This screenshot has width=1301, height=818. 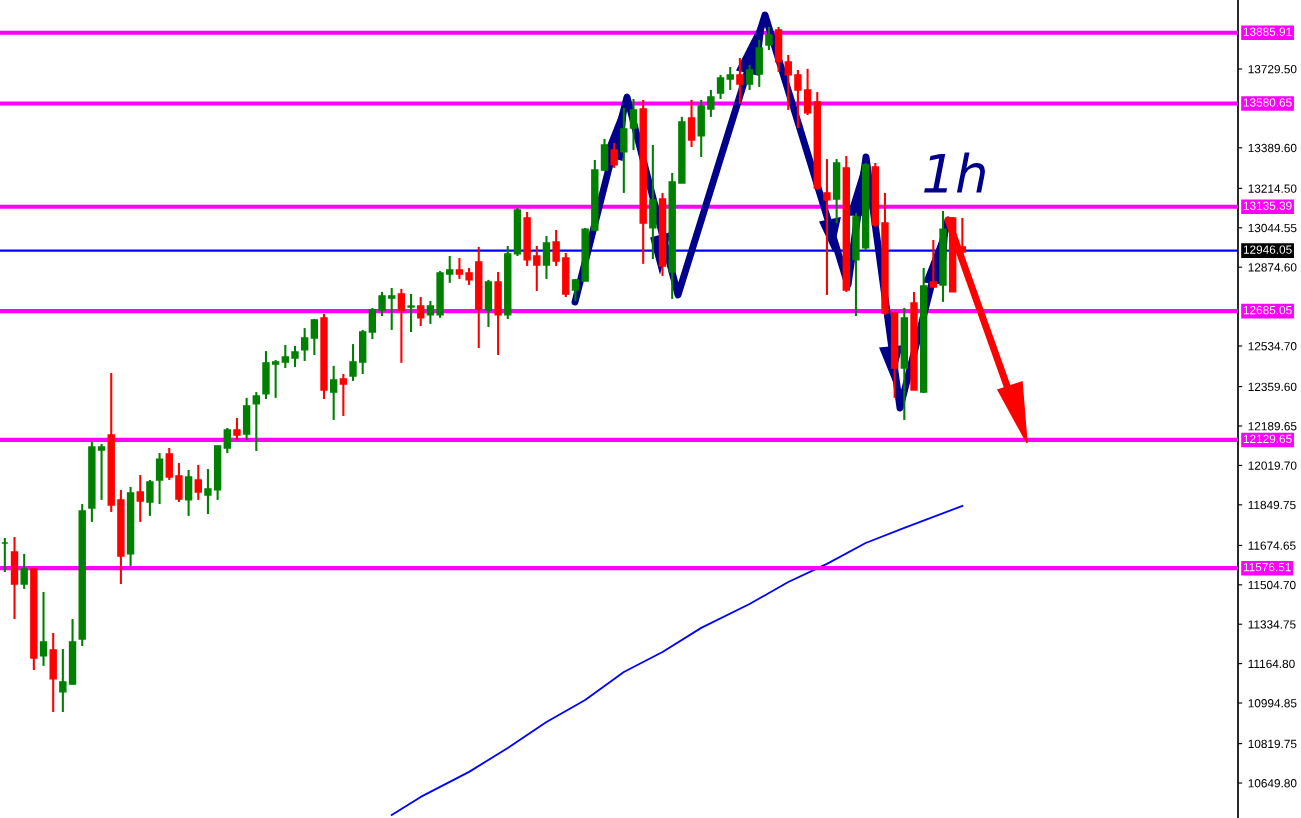 What do you see at coordinates (1267, 205) in the screenshot?
I see `ref-line-label: 13135.39` at bounding box center [1267, 205].